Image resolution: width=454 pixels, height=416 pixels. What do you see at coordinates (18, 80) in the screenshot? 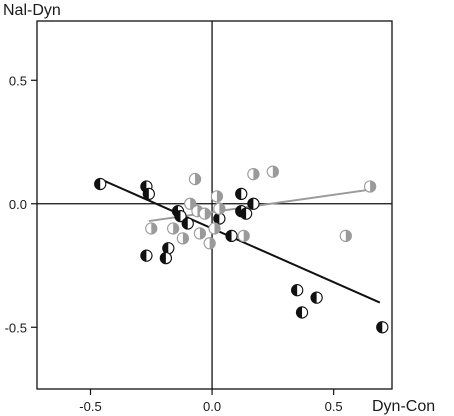
I see `y-tick-label: 0.5` at bounding box center [18, 80].